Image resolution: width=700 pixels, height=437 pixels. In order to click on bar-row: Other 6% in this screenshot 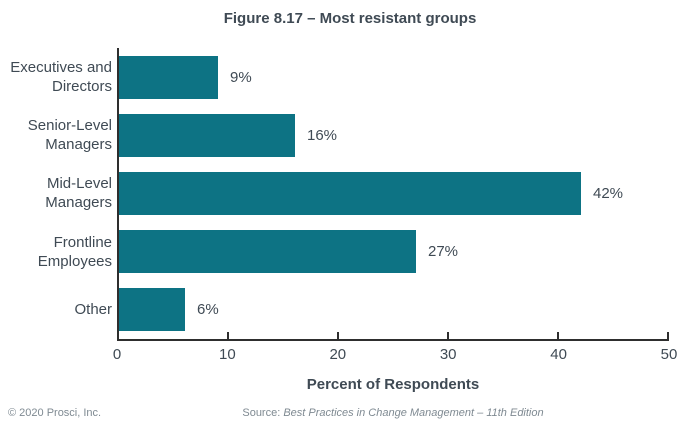, I will do `click(371, 310)`.